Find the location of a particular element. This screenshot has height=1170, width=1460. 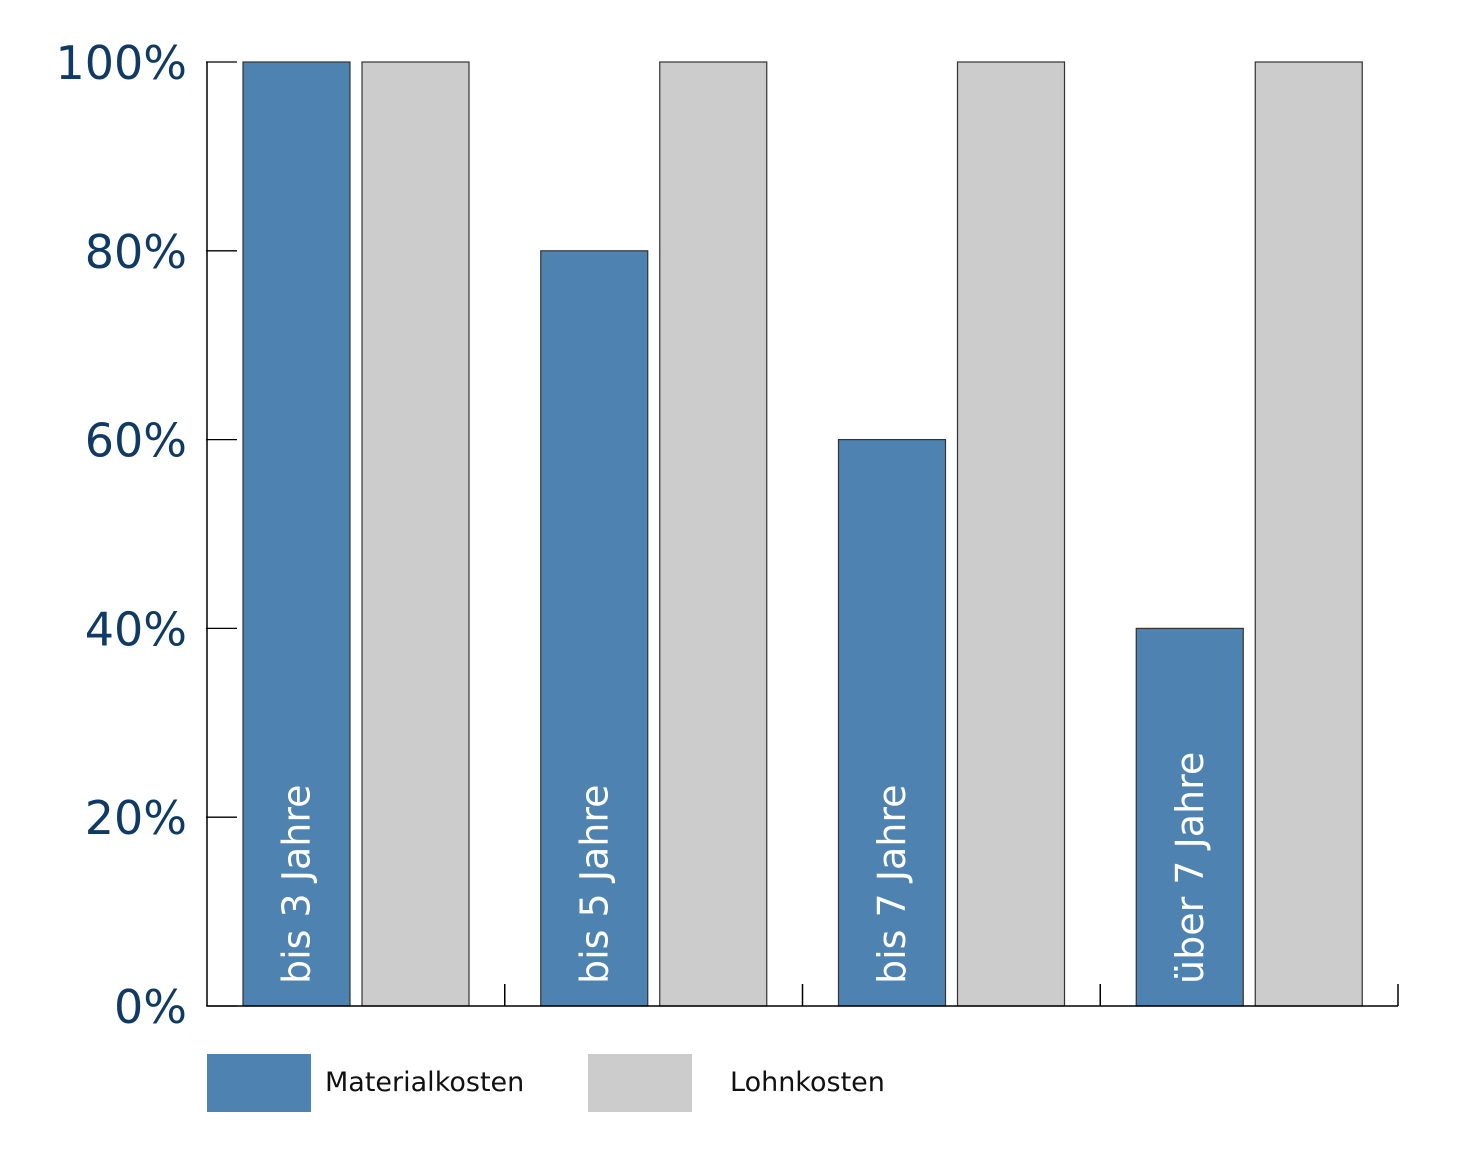

y-tick-label: 40% is located at coordinates (136, 629).